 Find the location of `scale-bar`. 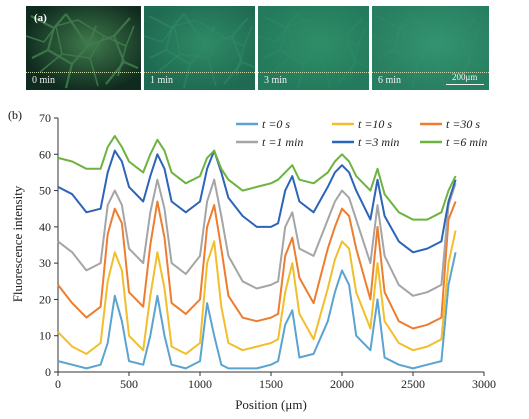

scale-bar is located at coordinates (465, 84).